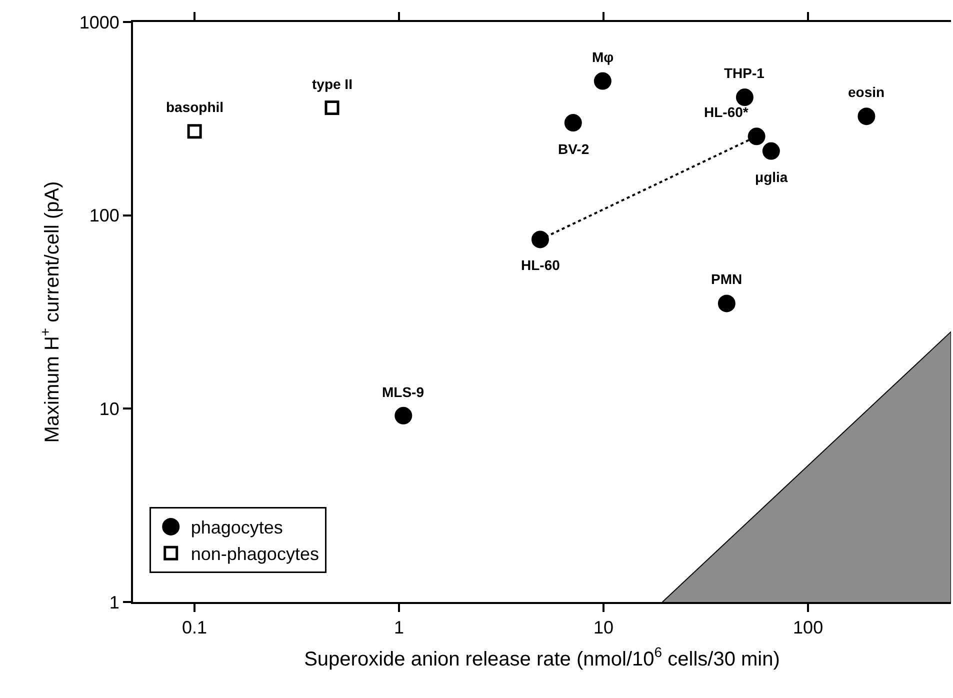 This screenshot has width=953, height=698. I want to click on annotation: basophil, so click(195, 107).